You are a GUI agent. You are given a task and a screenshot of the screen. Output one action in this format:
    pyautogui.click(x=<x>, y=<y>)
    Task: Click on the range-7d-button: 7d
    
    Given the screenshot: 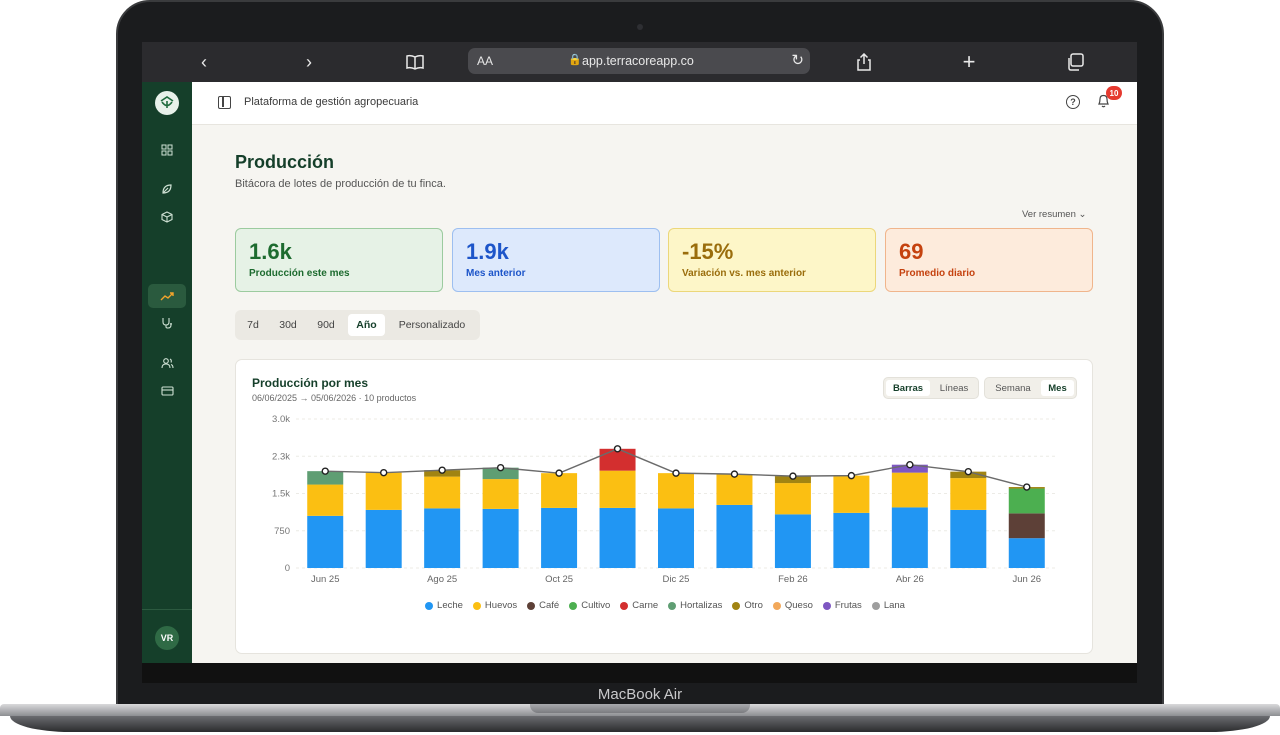 What is the action you would take?
    pyautogui.click(x=253, y=325)
    